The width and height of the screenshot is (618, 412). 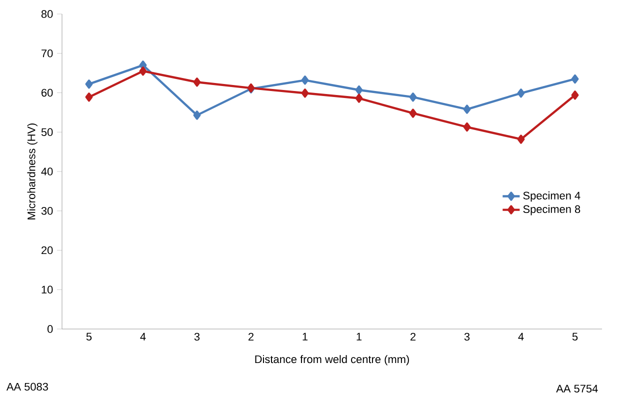 I want to click on y-tick-label: 70, so click(x=47, y=54).